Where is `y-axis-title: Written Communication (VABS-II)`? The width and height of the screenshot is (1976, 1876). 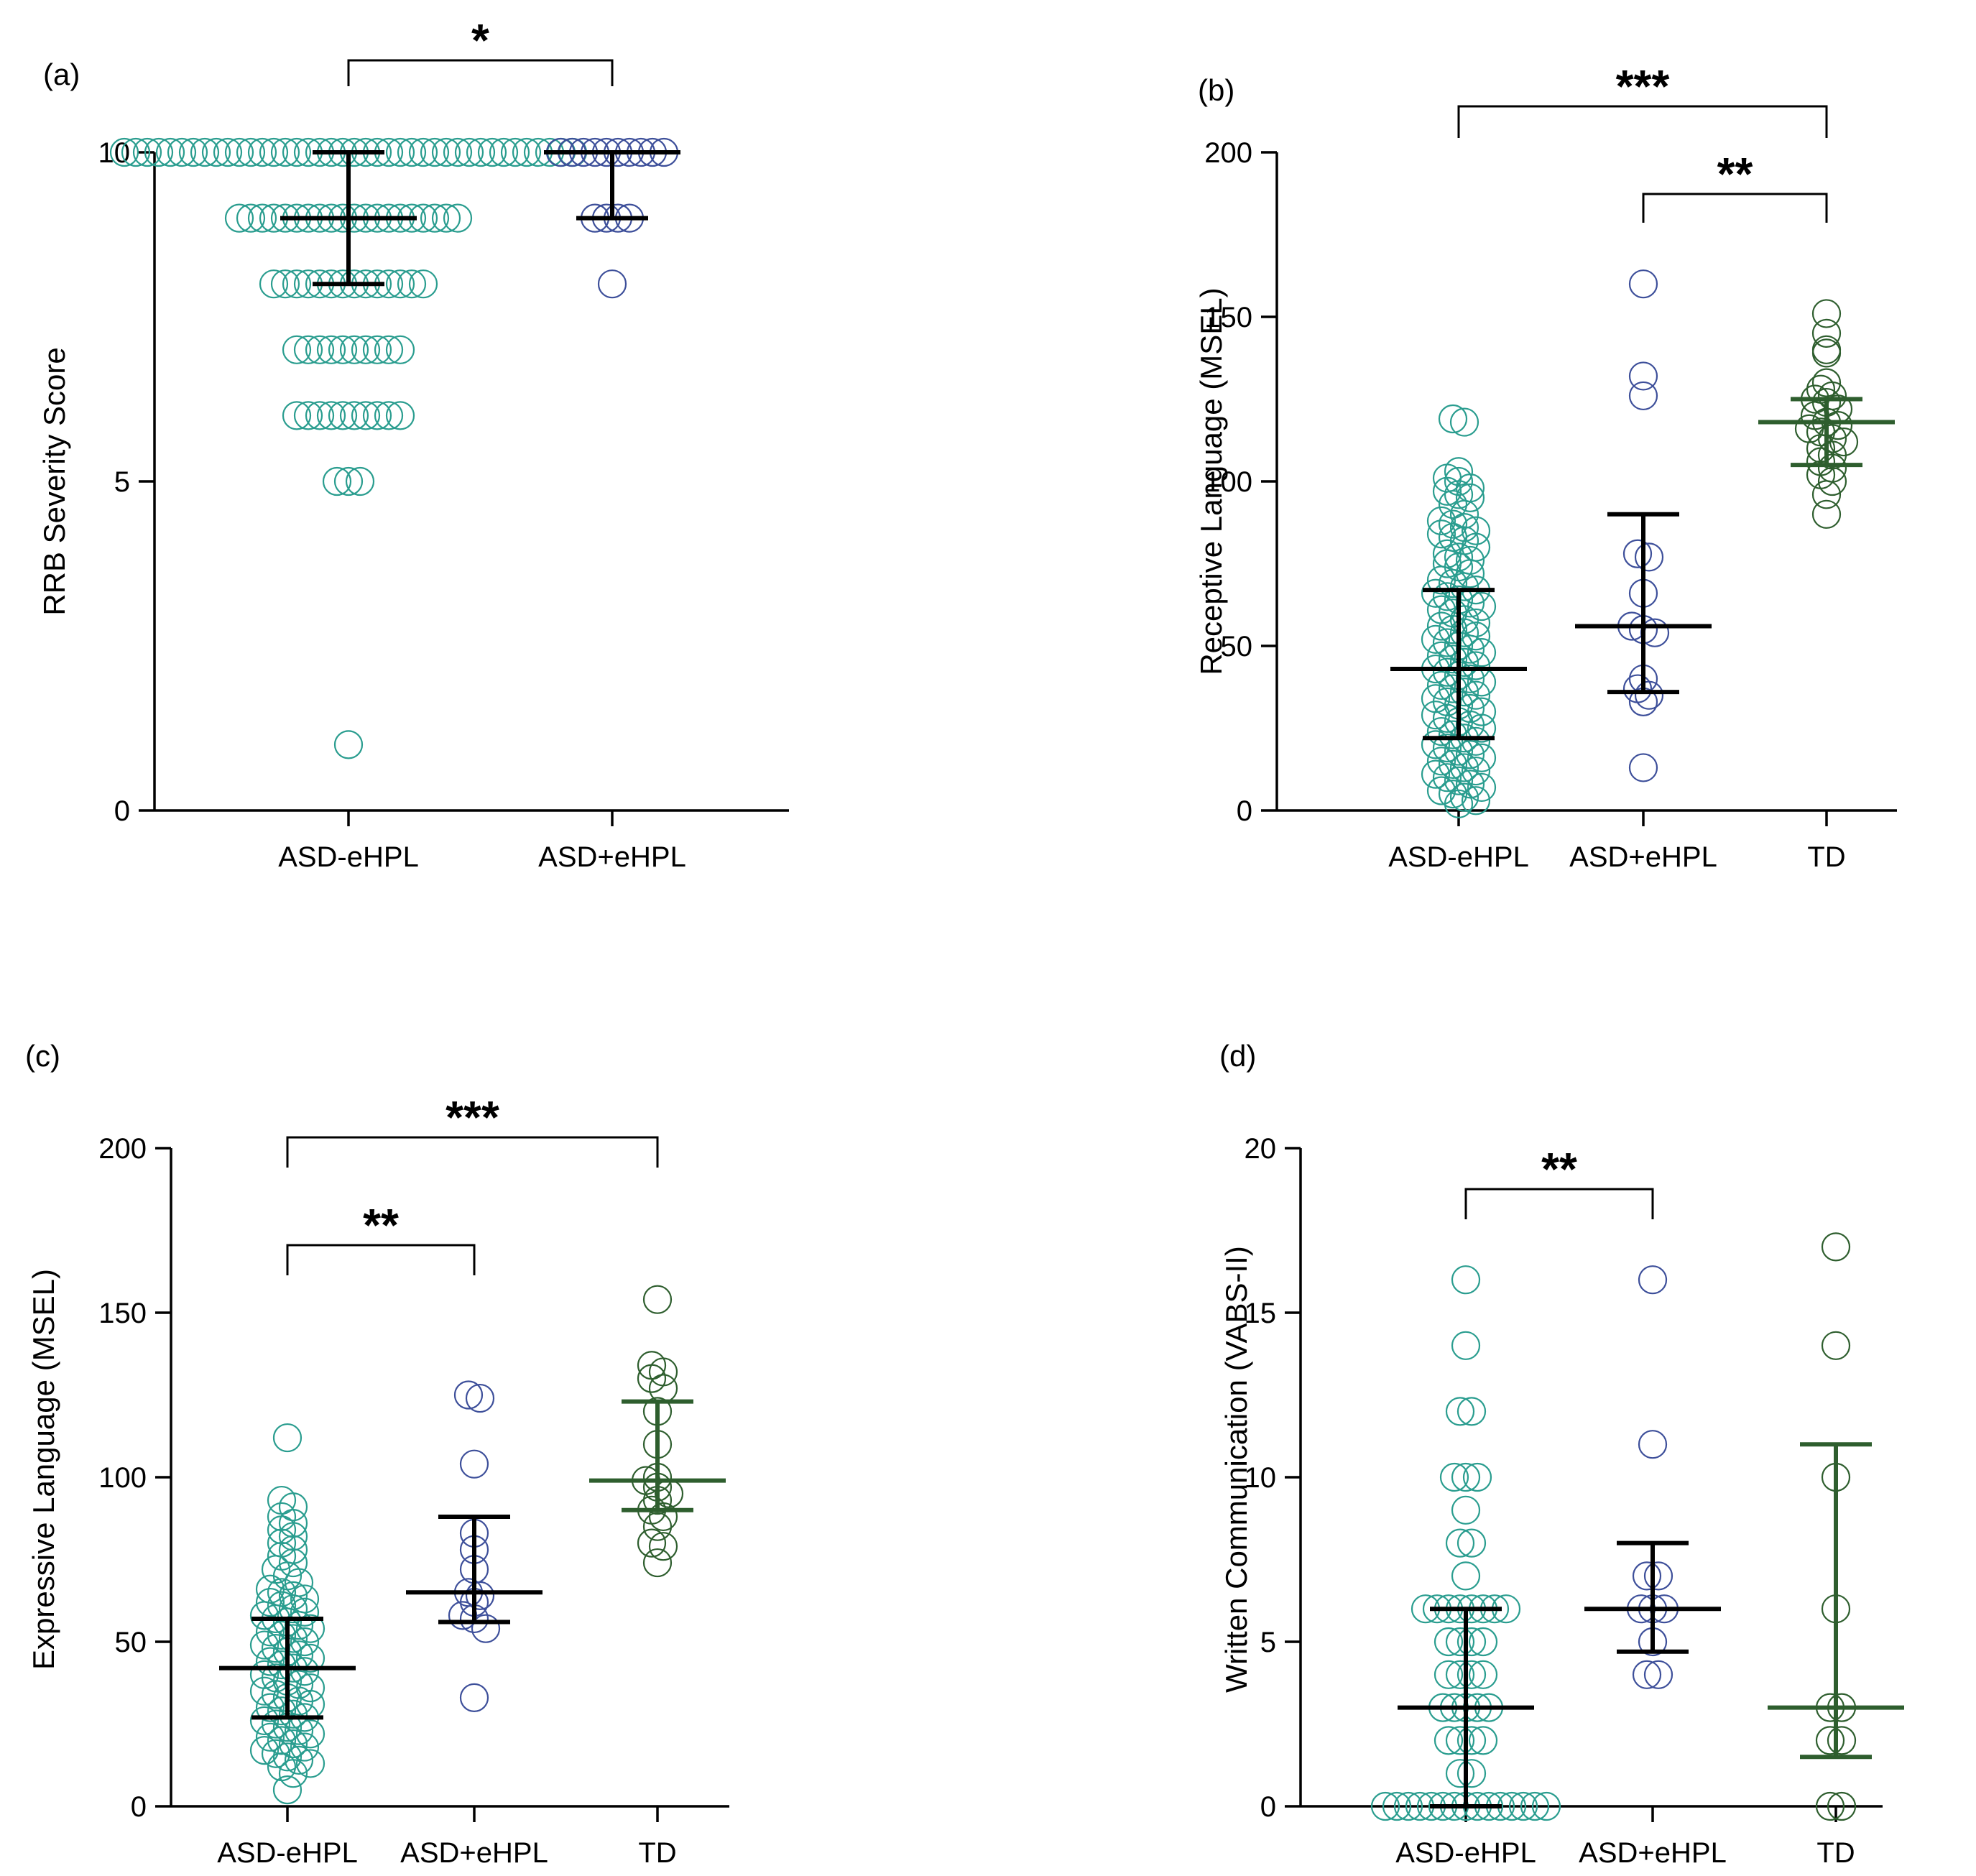 y-axis-title: Written Communication (VABS-II) is located at coordinates (1236, 1470).